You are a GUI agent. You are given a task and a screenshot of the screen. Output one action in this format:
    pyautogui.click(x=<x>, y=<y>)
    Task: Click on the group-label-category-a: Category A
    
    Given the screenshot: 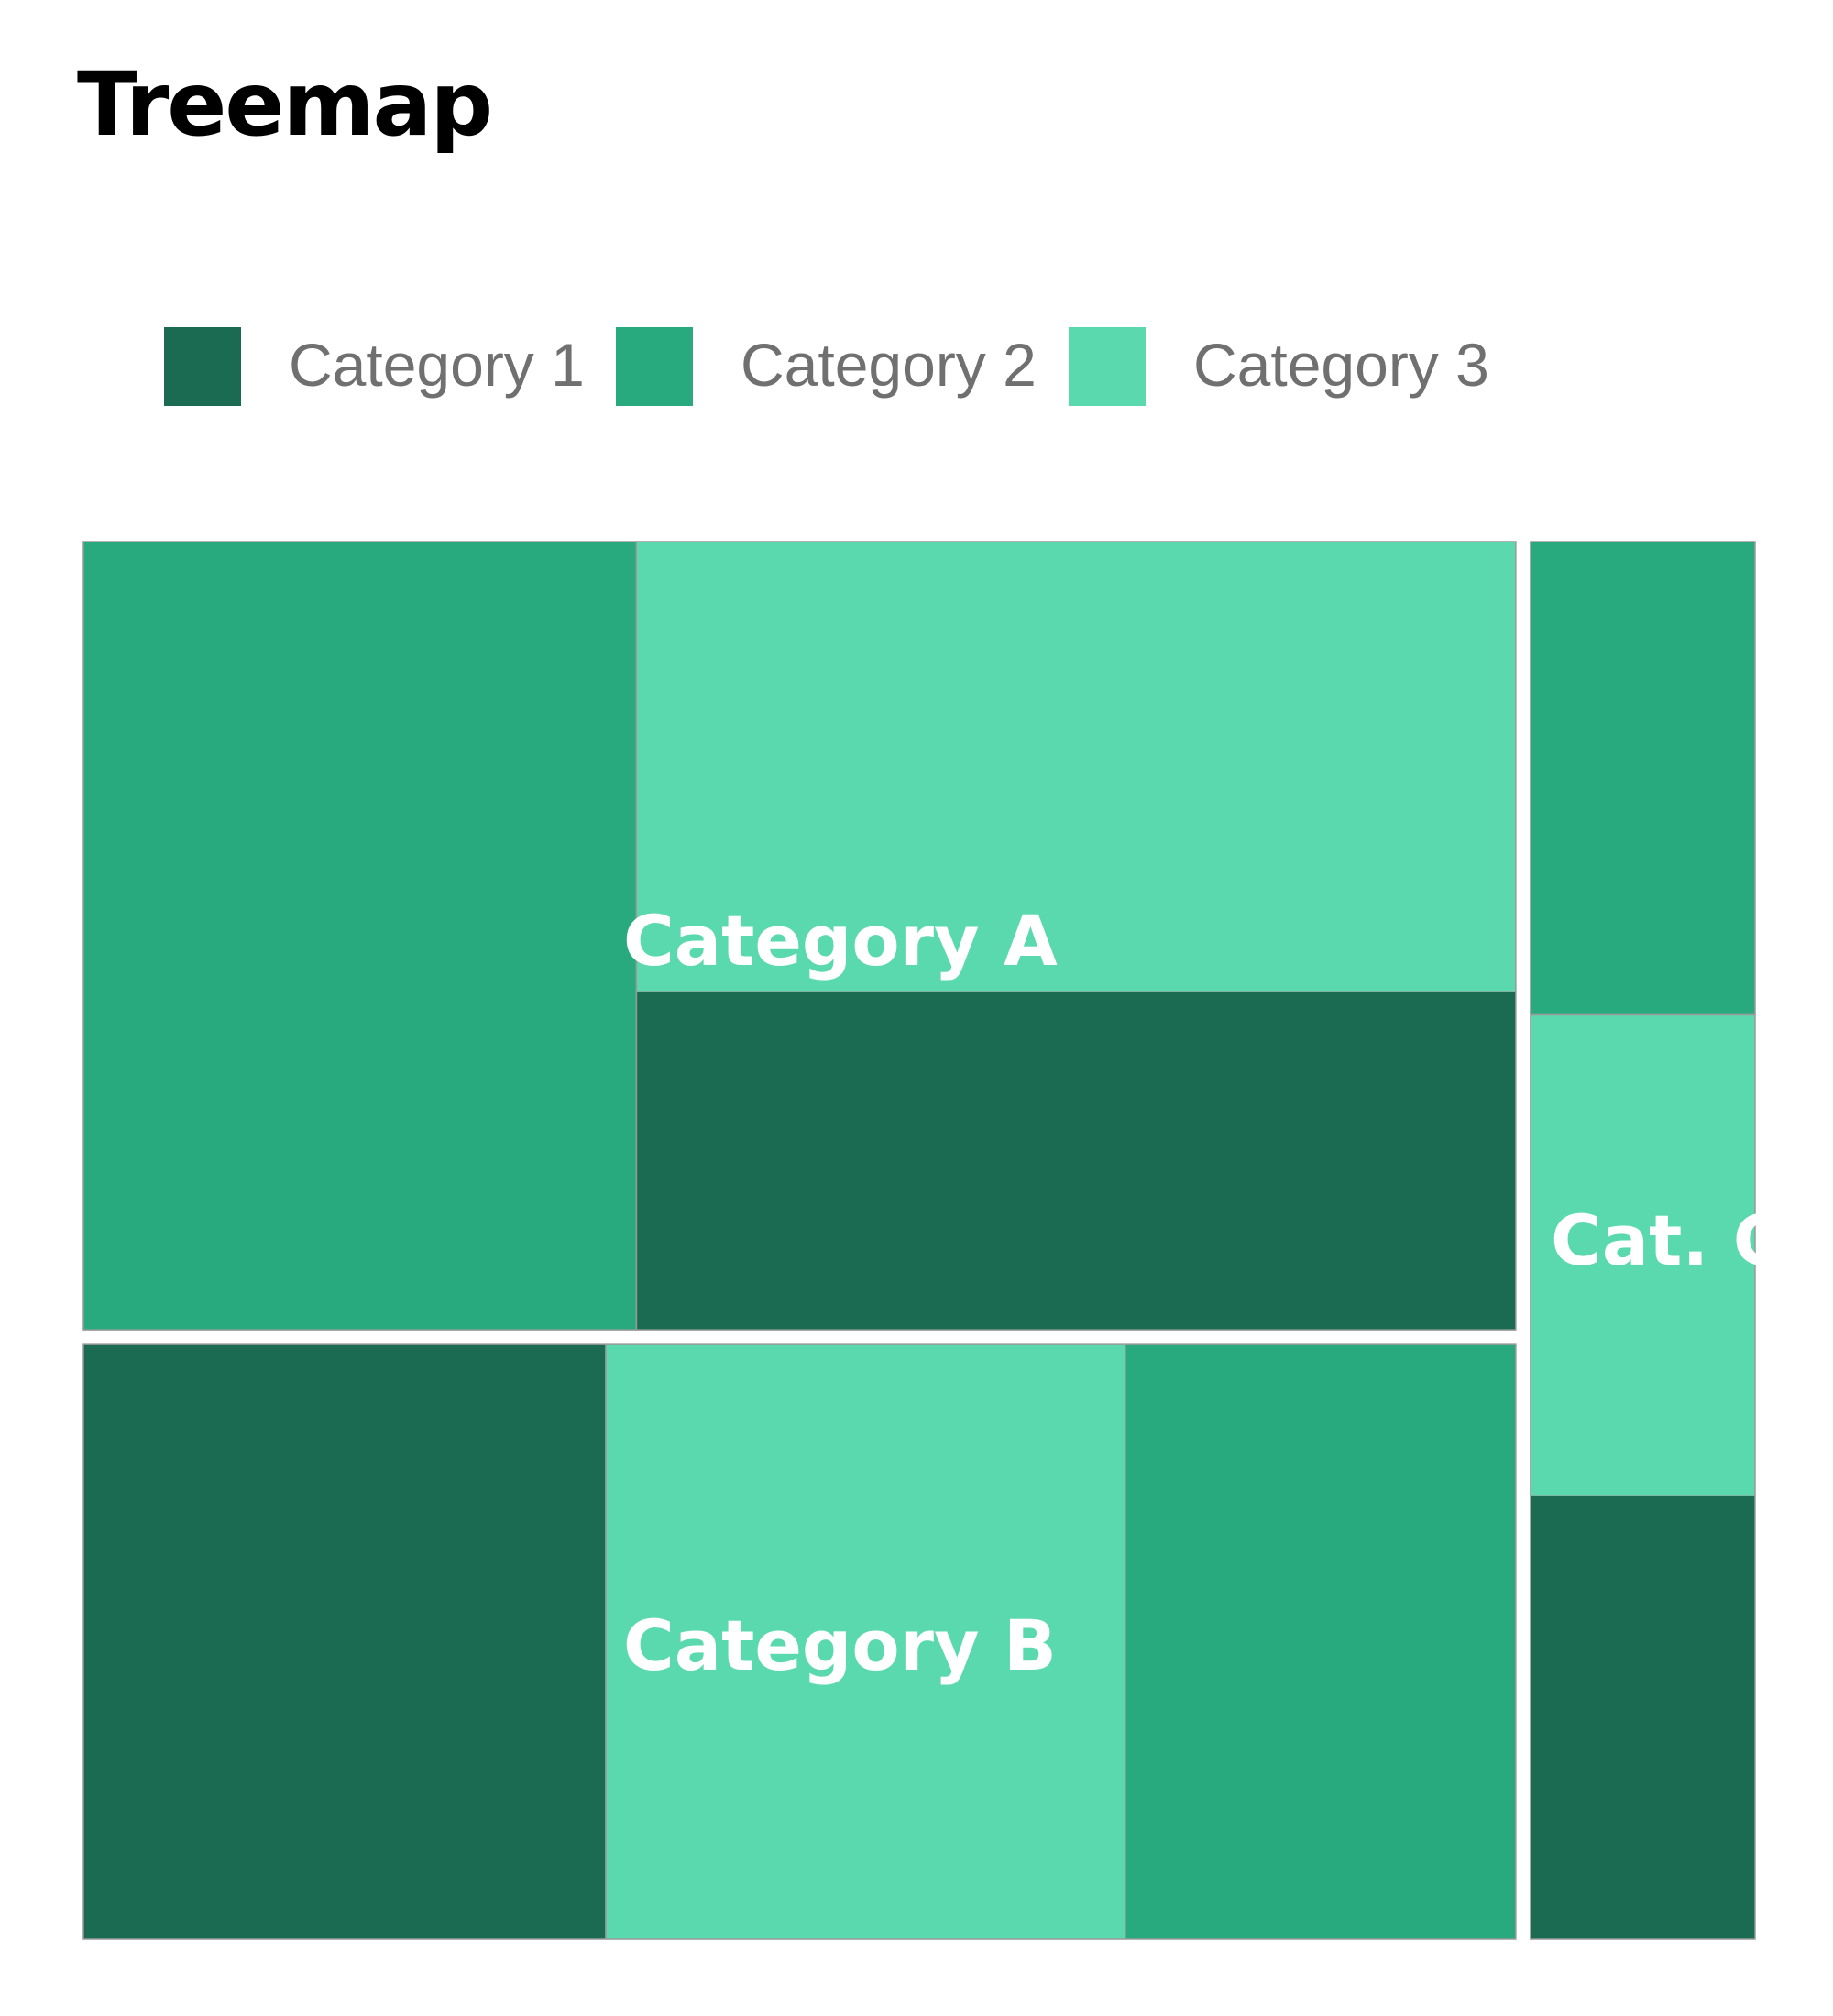 What is the action you would take?
    pyautogui.click(x=840, y=940)
    